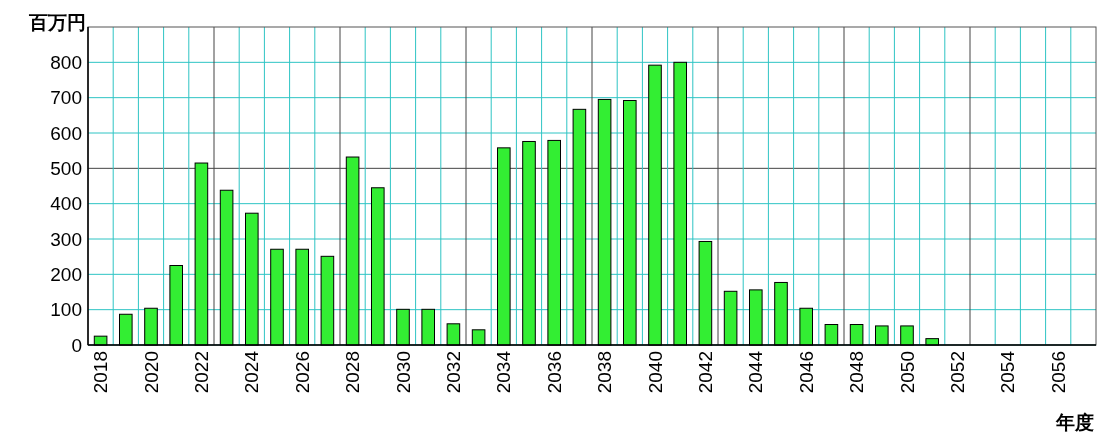  Describe the element at coordinates (958, 372) in the screenshot. I see `x-tick-label: 2052` at that location.